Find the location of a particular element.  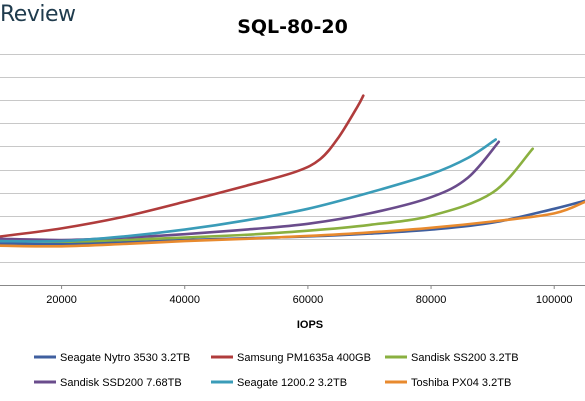

legend-label-2: Sandisk SS200 3.2TB is located at coordinates (465, 358).